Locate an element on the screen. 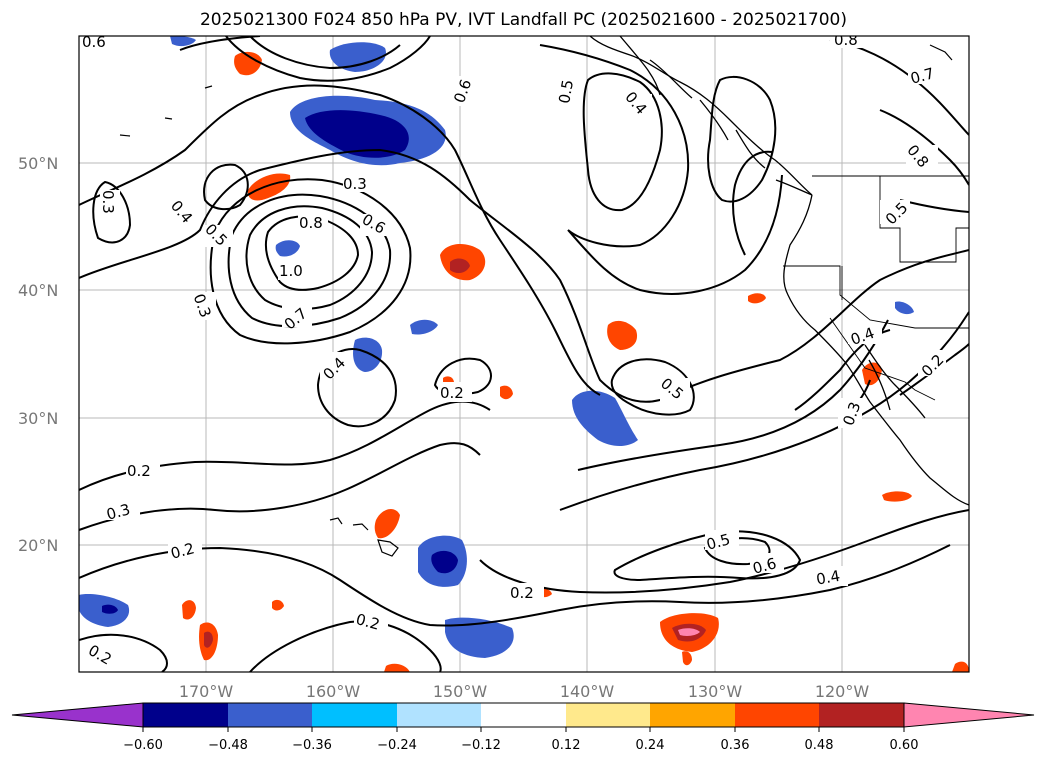  colorbar-tick-label: −0.24 is located at coordinates (397, 745).